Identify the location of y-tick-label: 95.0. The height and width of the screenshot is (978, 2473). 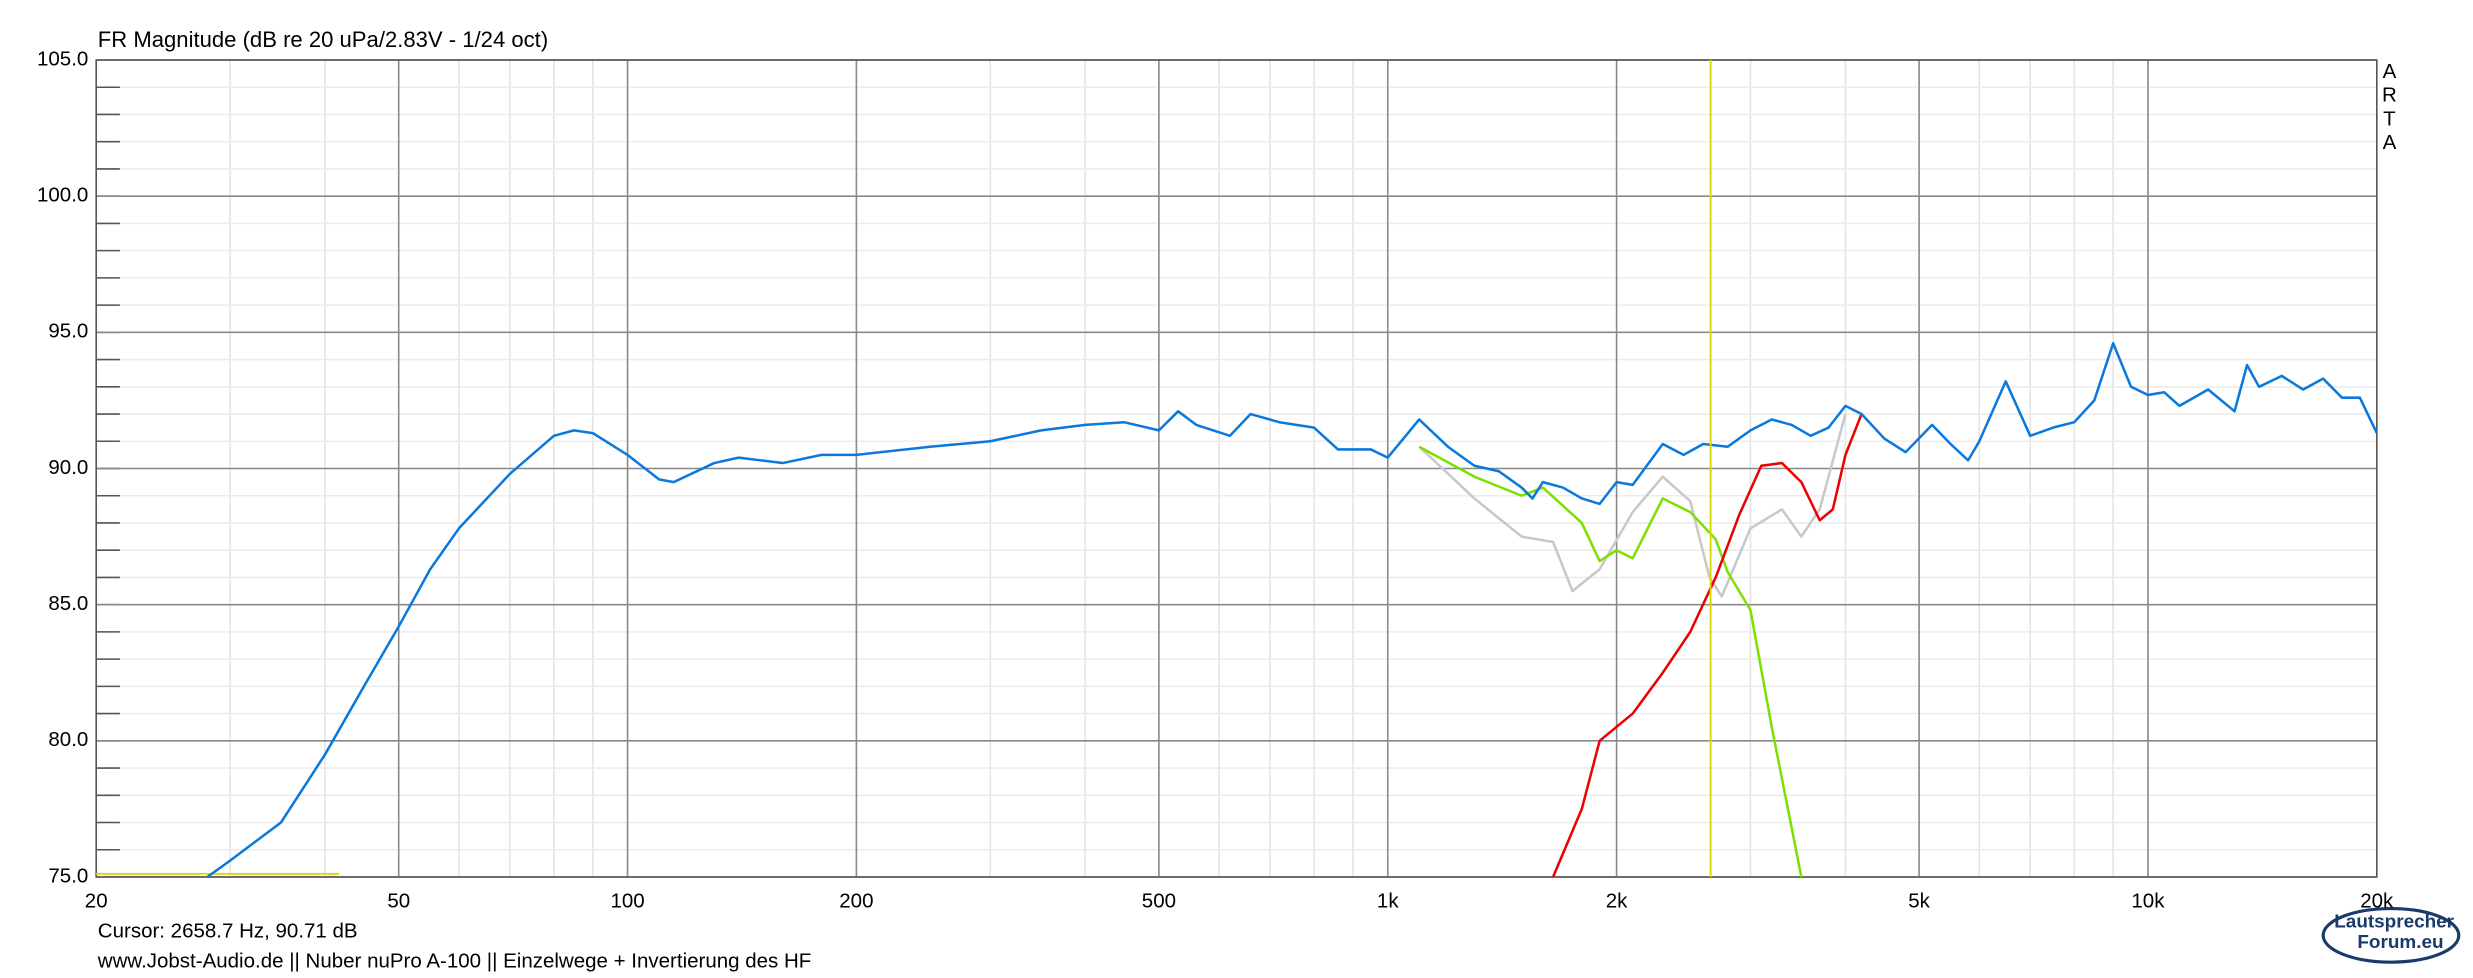
(68, 331).